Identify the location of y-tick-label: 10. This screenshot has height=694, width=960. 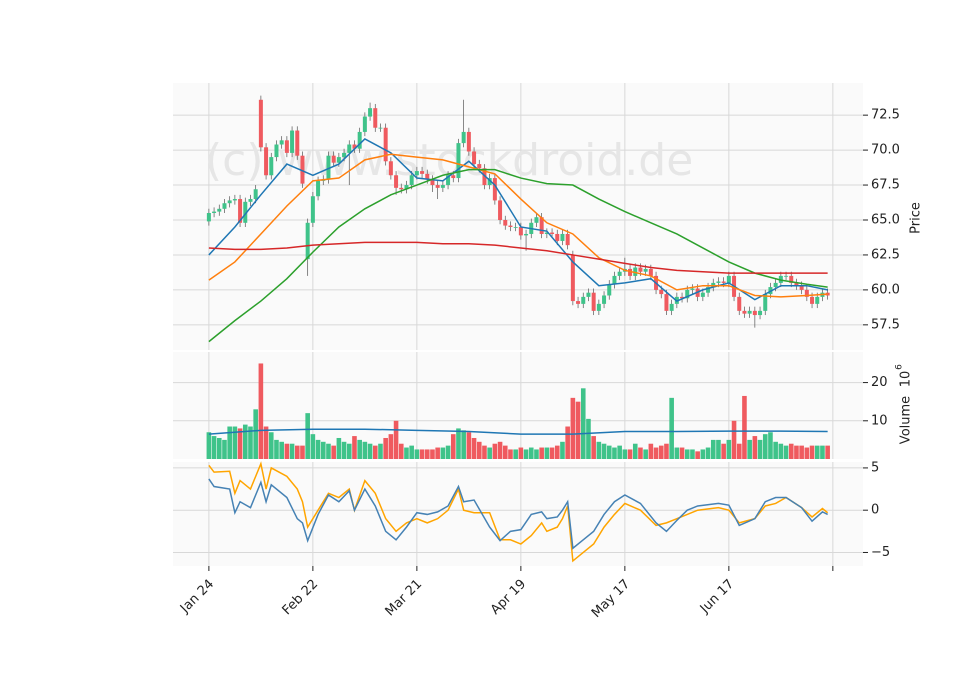
(879, 420).